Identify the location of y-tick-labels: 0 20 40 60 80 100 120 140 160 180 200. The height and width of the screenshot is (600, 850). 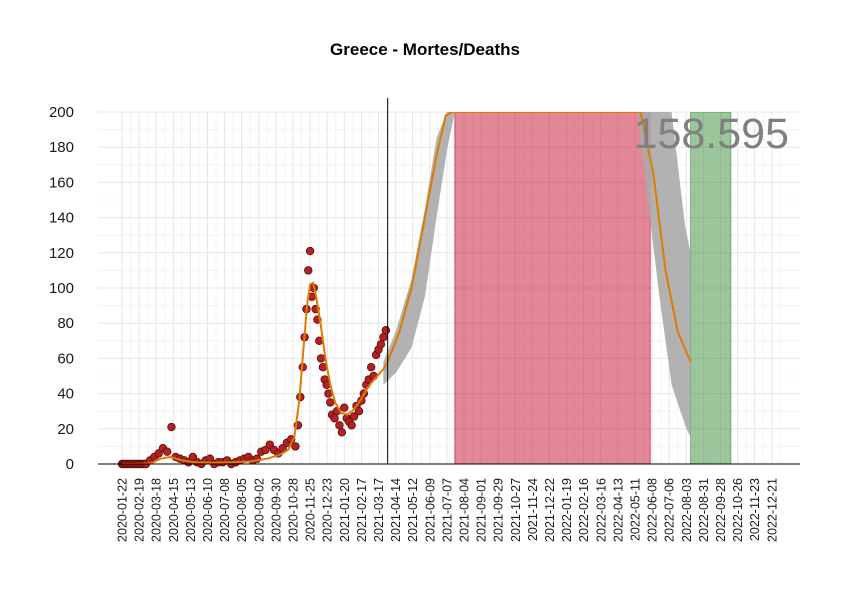
(61, 288).